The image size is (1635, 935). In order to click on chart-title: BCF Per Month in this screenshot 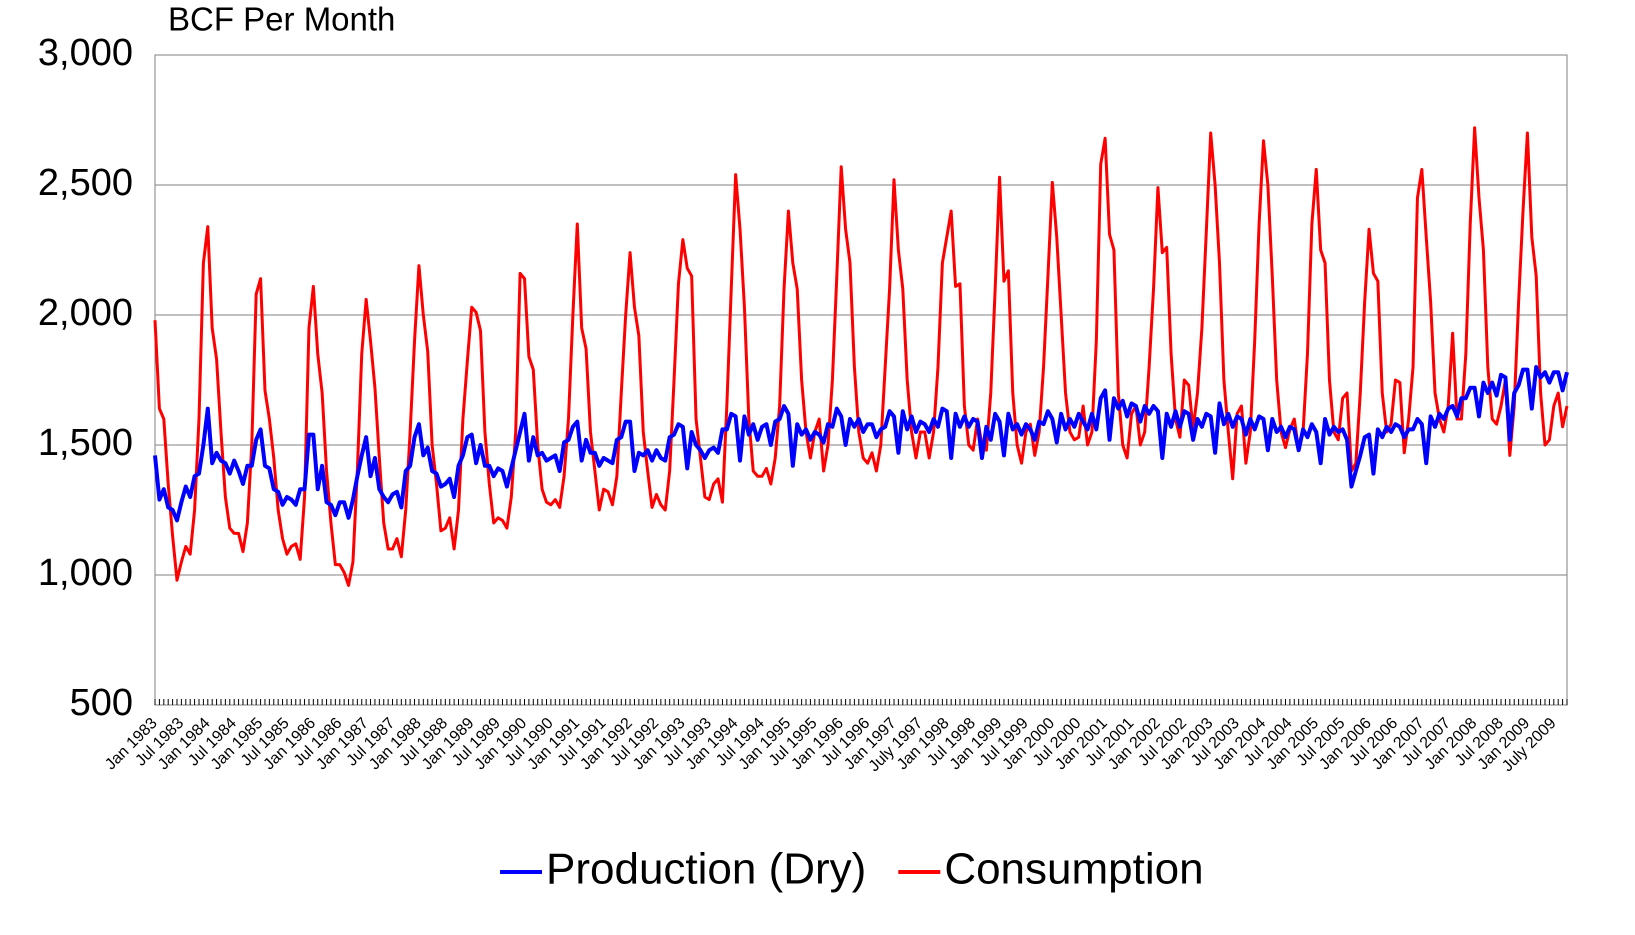, I will do `click(281, 19)`.